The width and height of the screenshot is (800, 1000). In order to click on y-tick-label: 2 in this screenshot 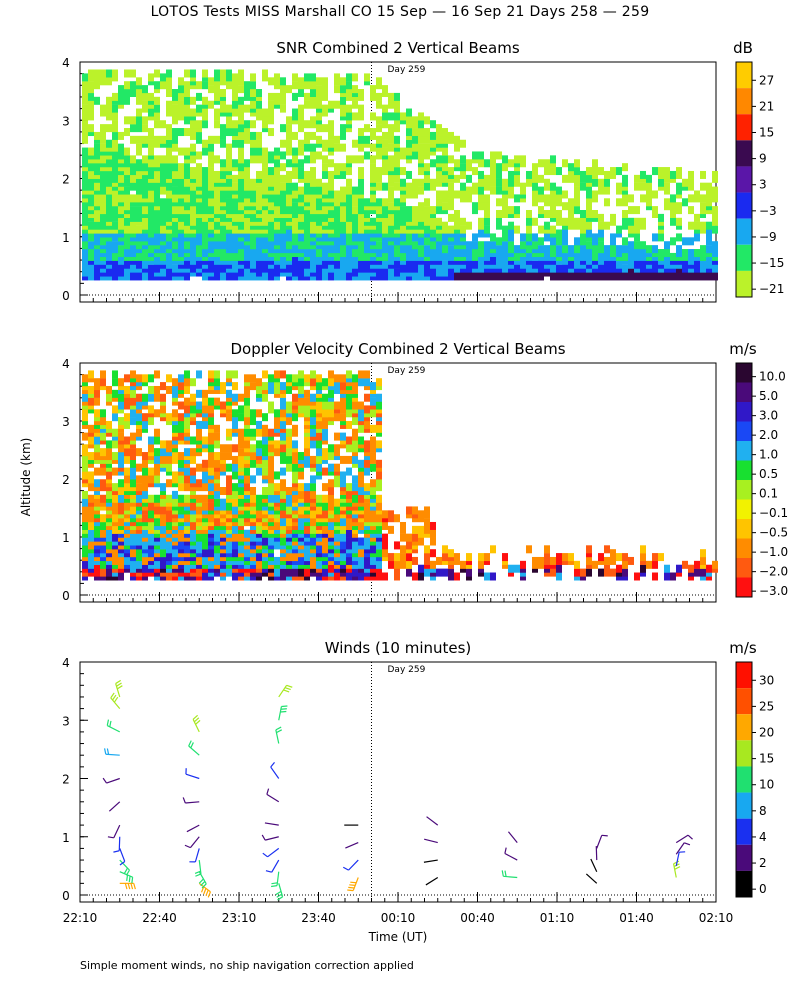, I will do `click(66, 480)`.